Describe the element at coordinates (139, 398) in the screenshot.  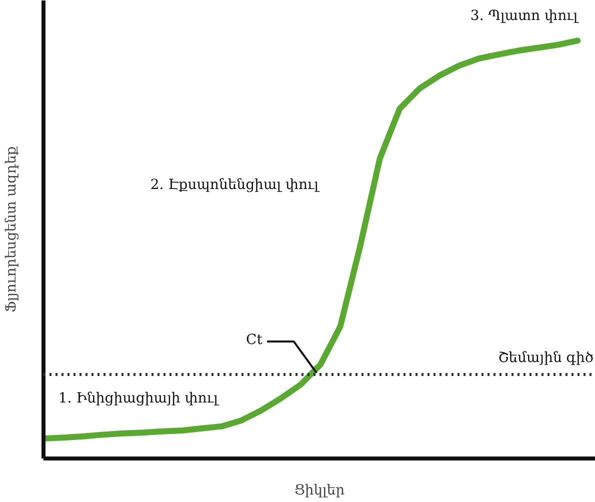
I see `annotation: 1. Ինիցիացիայի փուլ` at that location.